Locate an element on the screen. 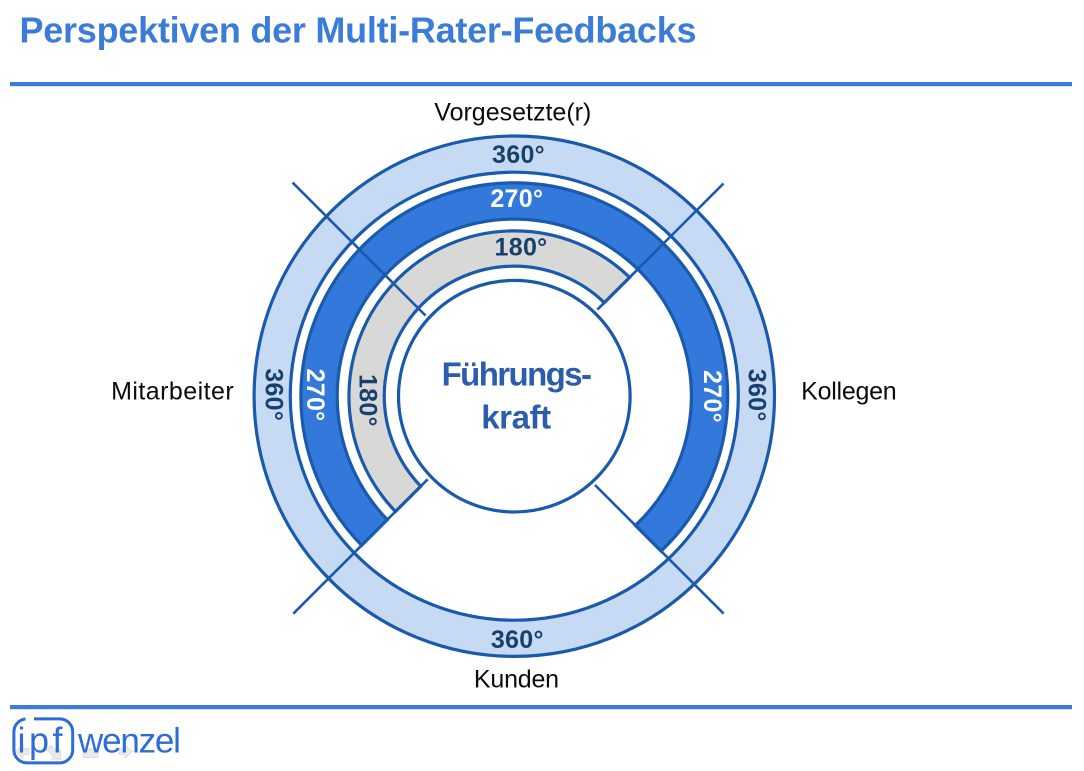 The image size is (1084, 771). svg-text: wenzel is located at coordinates (128, 740).